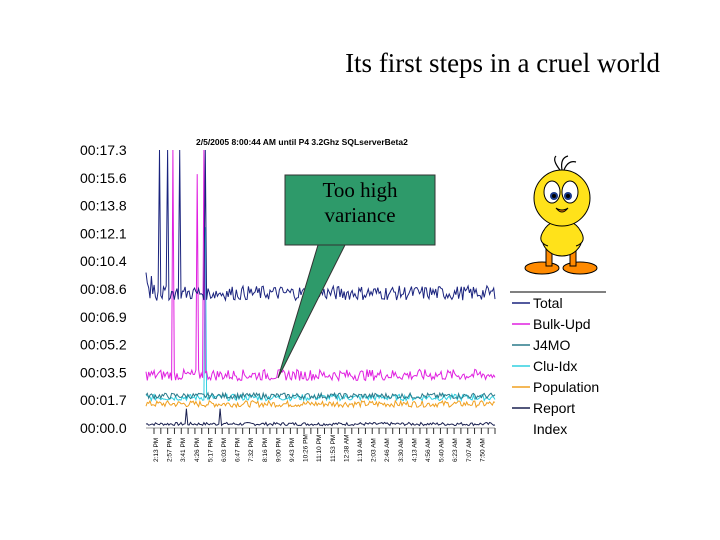  What do you see at coordinates (442, 450) in the screenshot?
I see `x-tick-label: 5:40 AM` at bounding box center [442, 450].